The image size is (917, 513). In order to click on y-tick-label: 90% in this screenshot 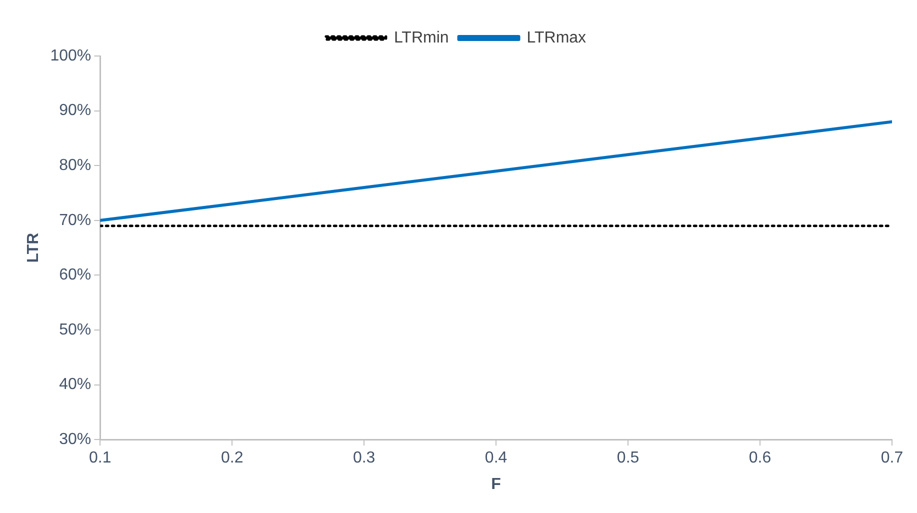, I will do `click(75, 111)`.